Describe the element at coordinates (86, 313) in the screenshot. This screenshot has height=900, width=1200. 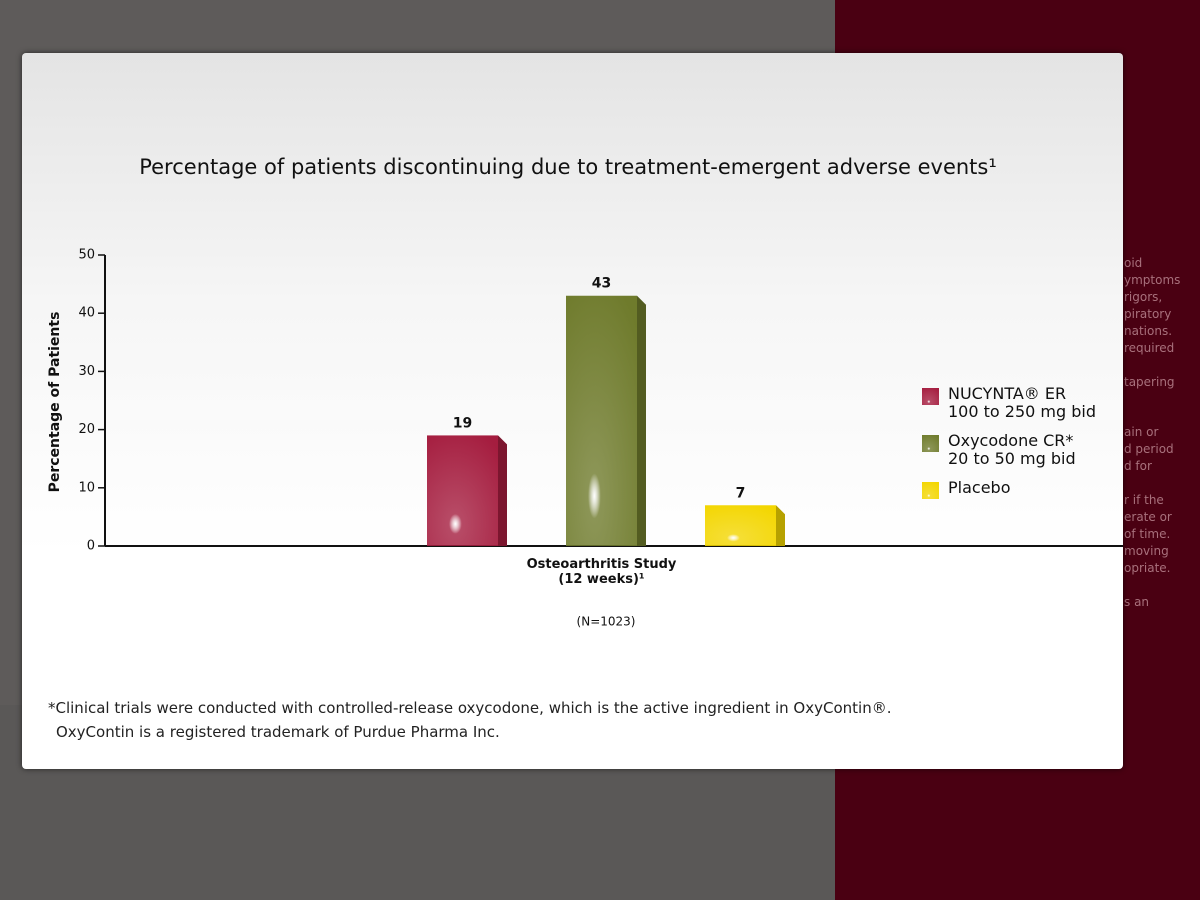
I see `y-tick-label: 40` at that location.